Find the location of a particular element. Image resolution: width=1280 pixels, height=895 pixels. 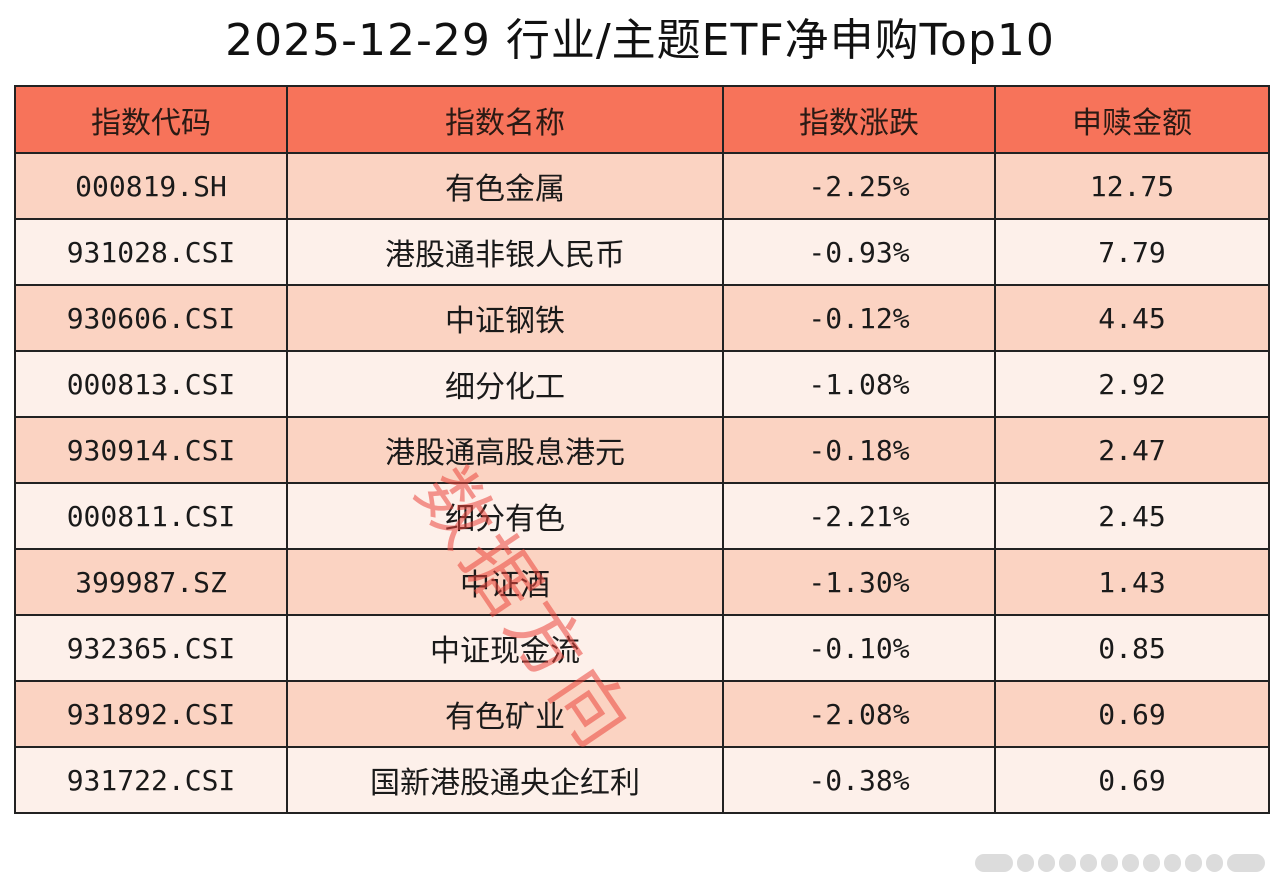

cell-index-change: -1.30% is located at coordinates (859, 582).